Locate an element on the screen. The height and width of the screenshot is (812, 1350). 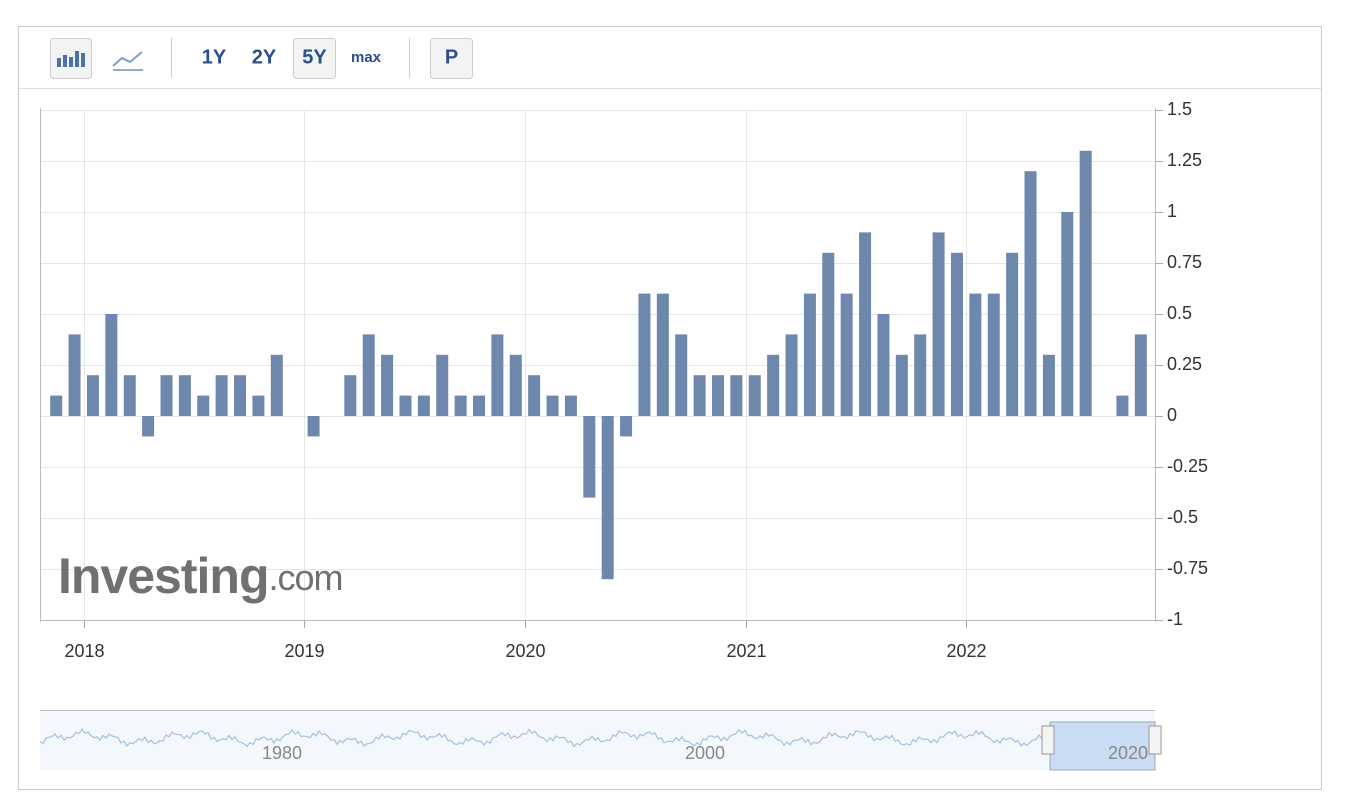
navigator-series is located at coordinates (596, 737).